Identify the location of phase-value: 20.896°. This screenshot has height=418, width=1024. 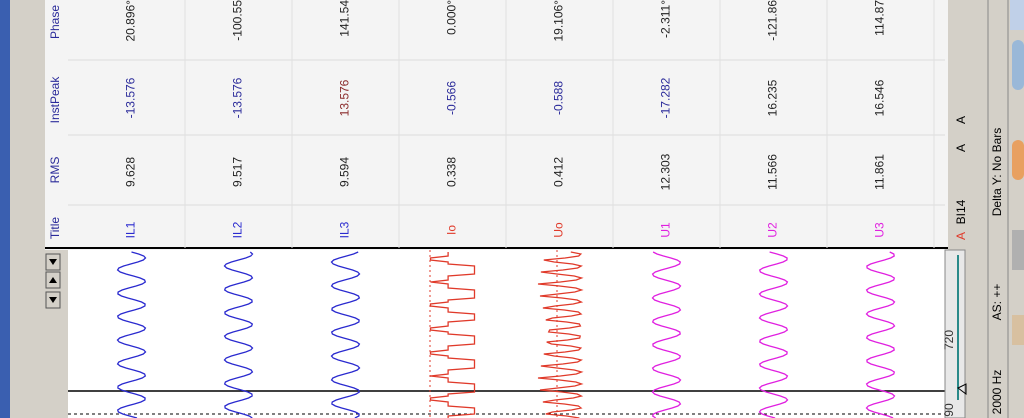
(131, 21).